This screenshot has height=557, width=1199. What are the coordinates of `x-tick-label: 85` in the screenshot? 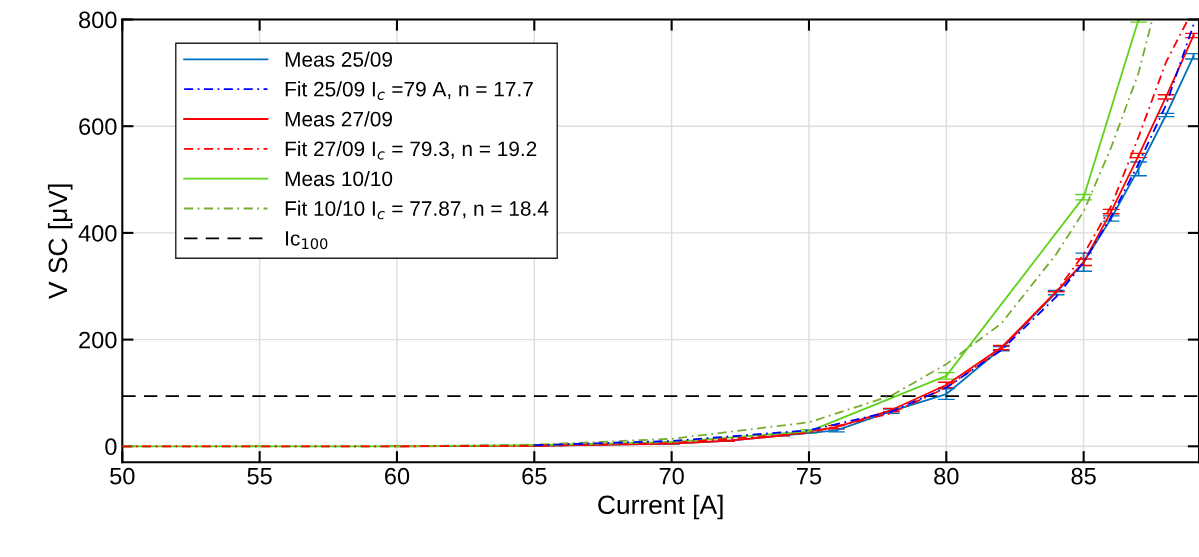 It's located at (1083, 476).